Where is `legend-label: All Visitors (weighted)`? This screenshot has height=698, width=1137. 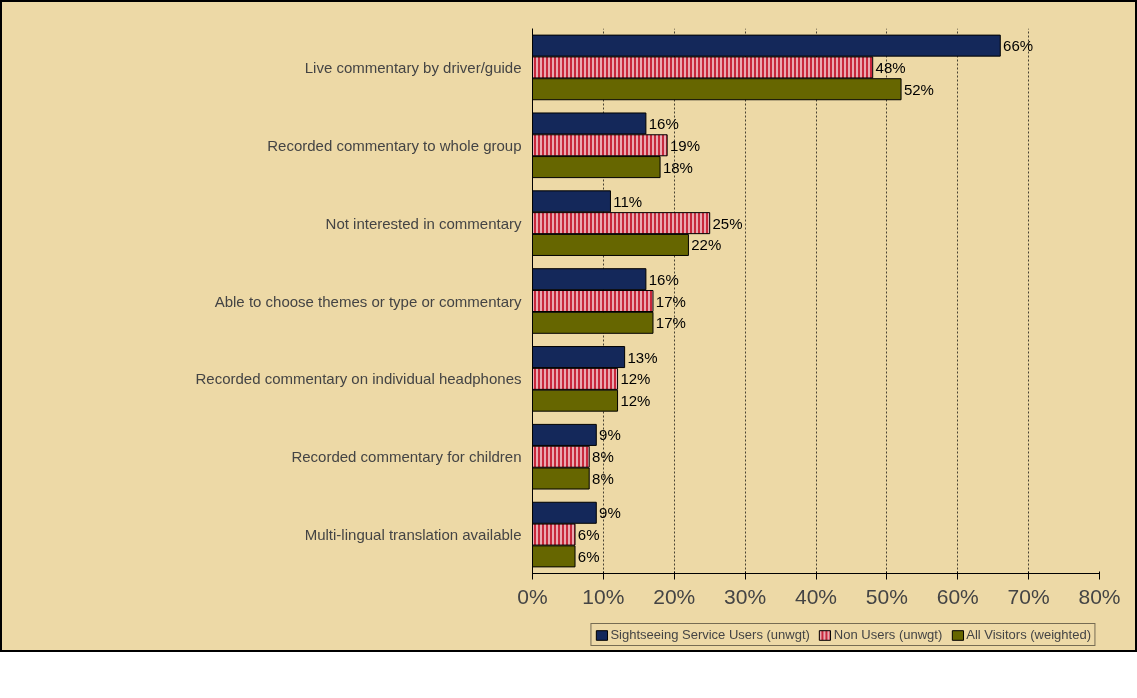 legend-label: All Visitors (weighted) is located at coordinates (1028, 634).